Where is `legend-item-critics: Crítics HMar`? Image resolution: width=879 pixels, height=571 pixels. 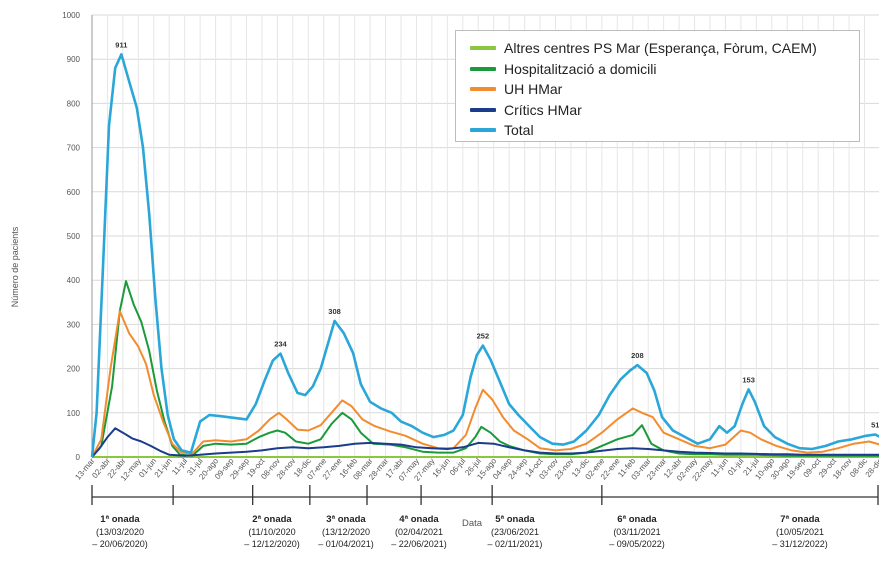 legend-item-critics: Crítics HMar is located at coordinates (664, 110).